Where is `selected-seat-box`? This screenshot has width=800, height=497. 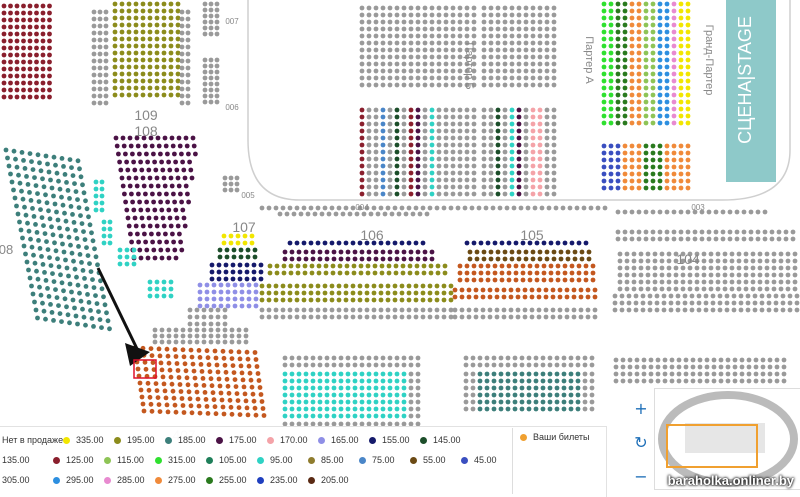
selected-seat-box is located at coordinates (145, 369).